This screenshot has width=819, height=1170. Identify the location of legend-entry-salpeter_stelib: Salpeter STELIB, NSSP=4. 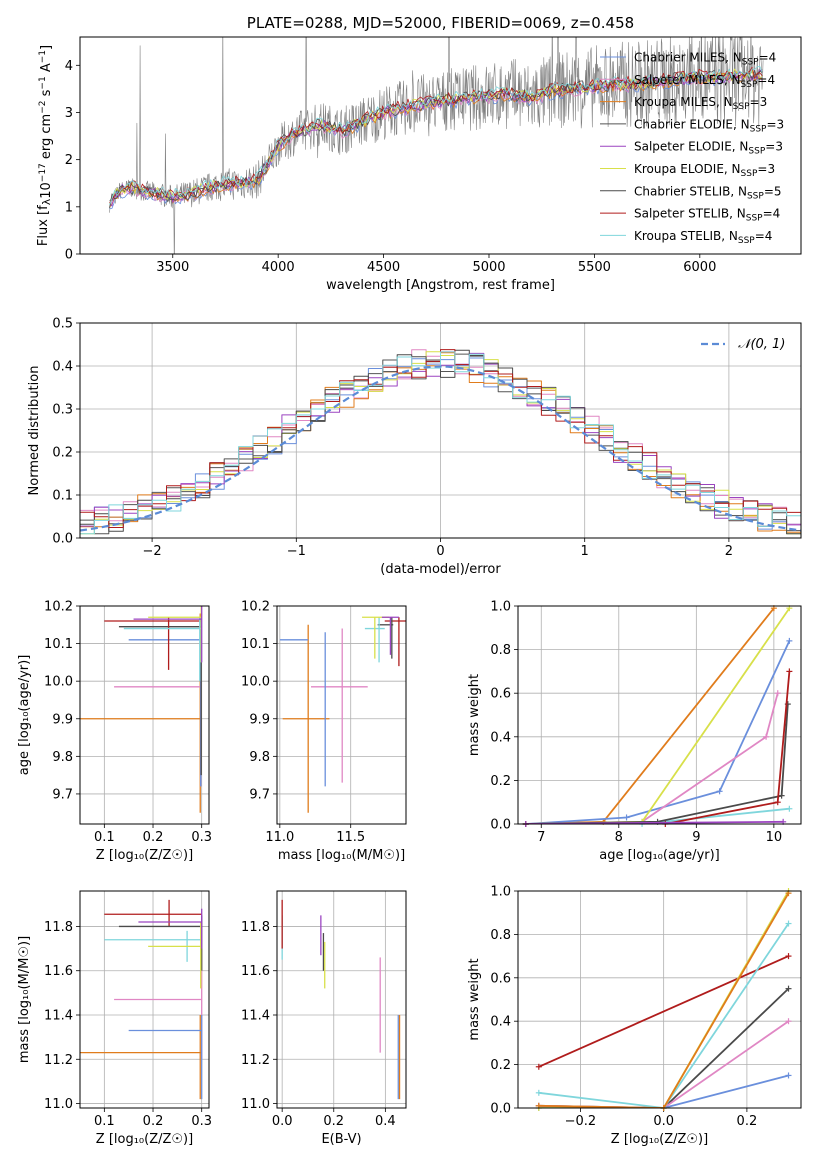
(707, 215).